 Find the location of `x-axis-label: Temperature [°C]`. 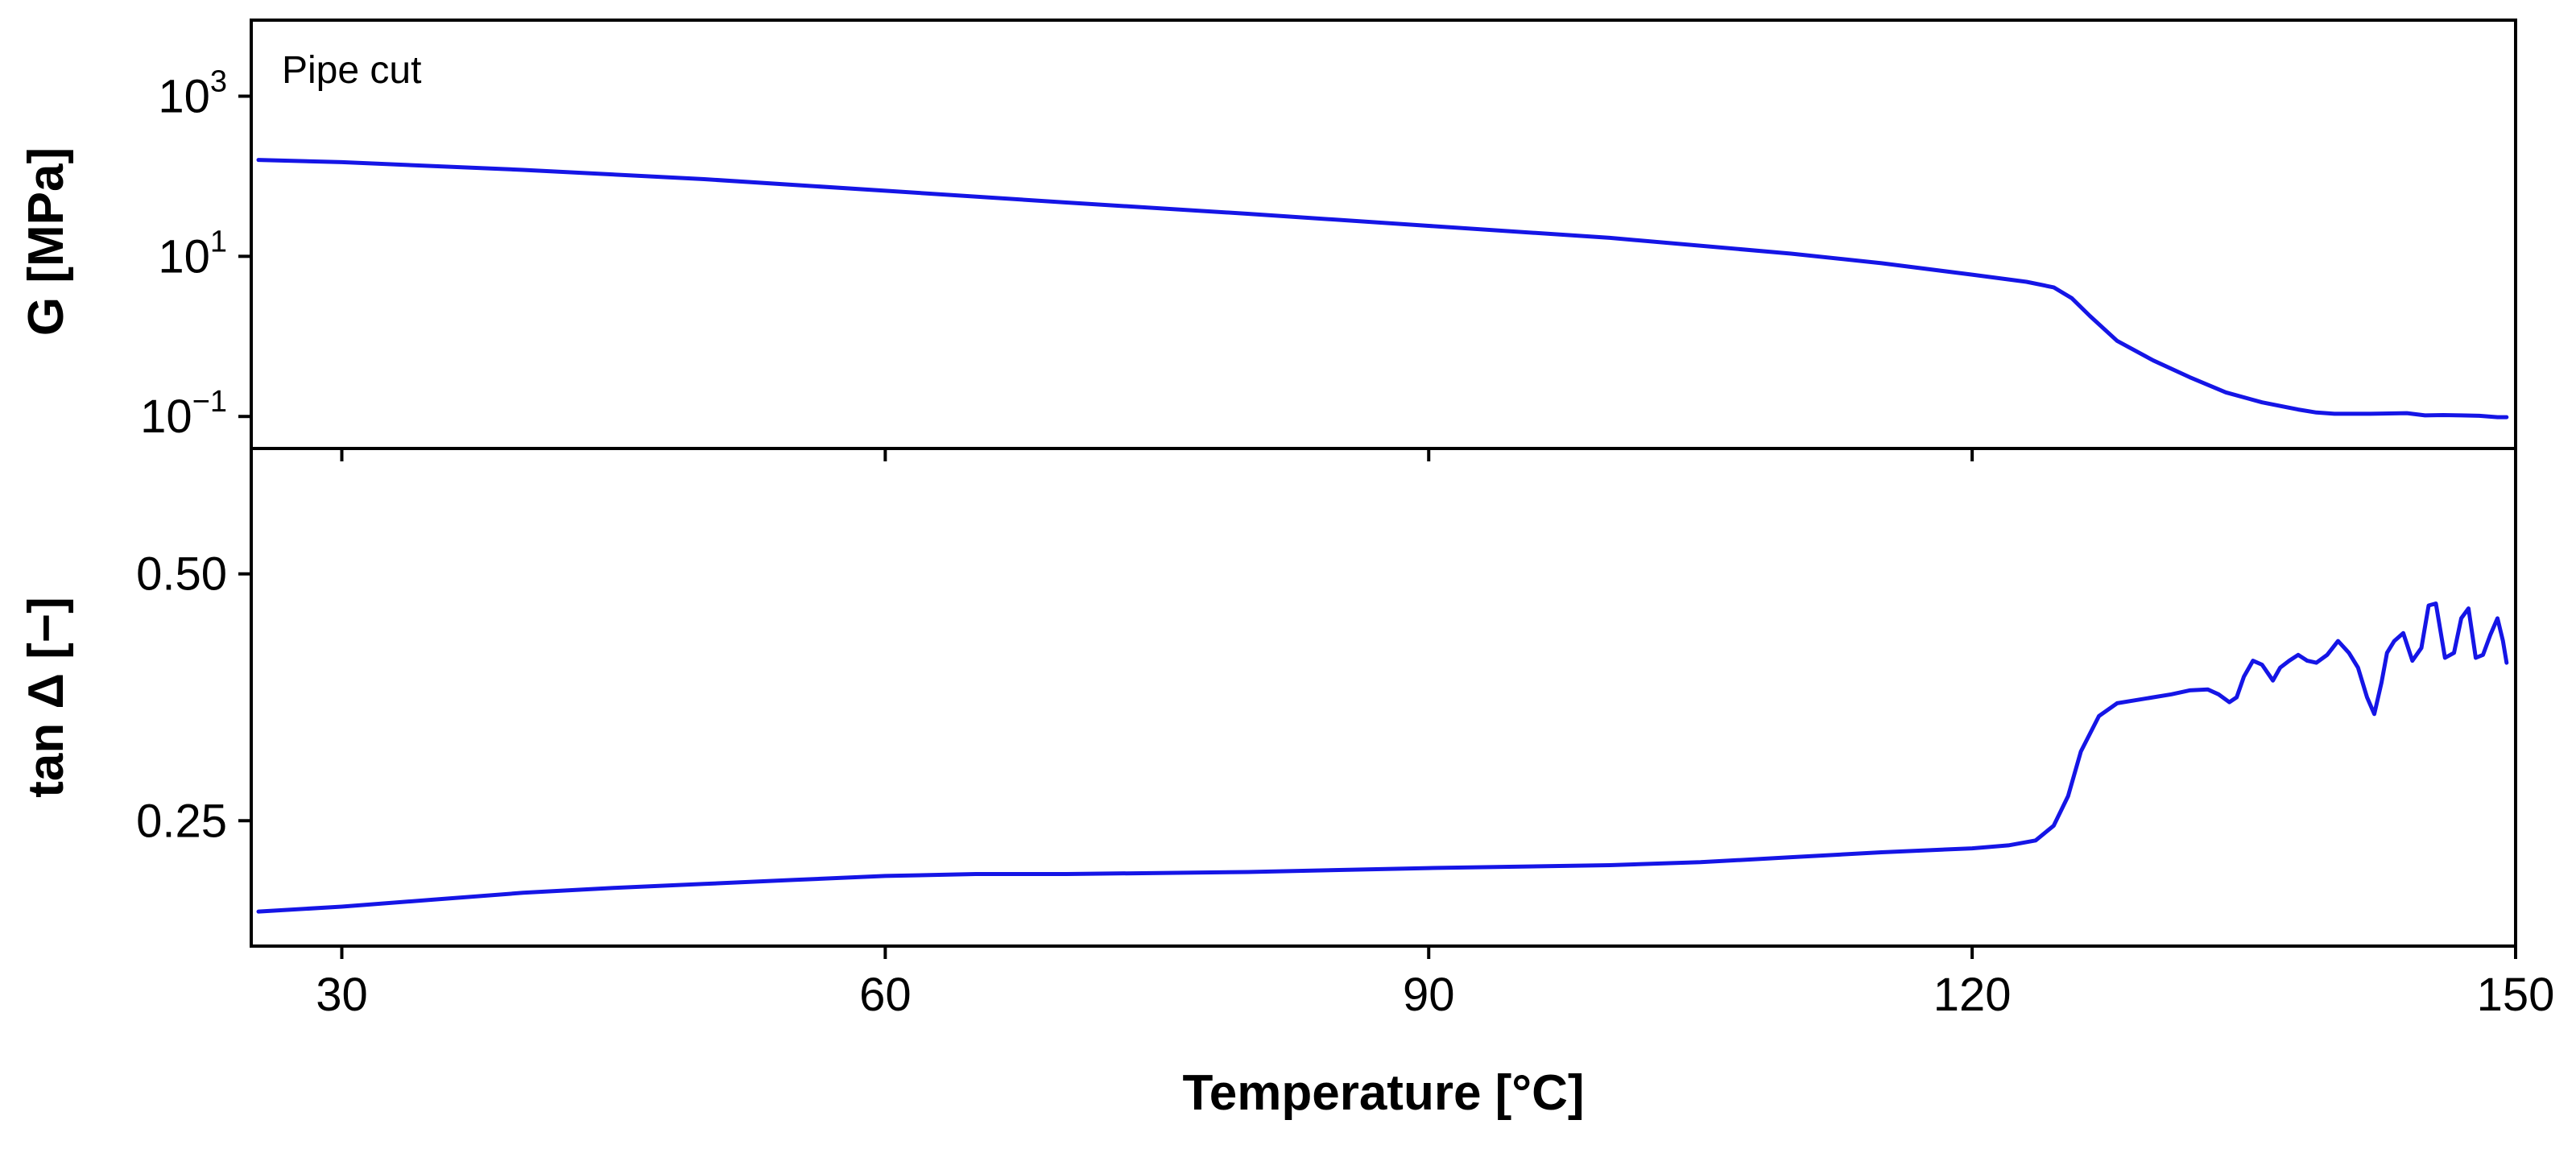

x-axis-label: Temperature [°C] is located at coordinates (1383, 1093).